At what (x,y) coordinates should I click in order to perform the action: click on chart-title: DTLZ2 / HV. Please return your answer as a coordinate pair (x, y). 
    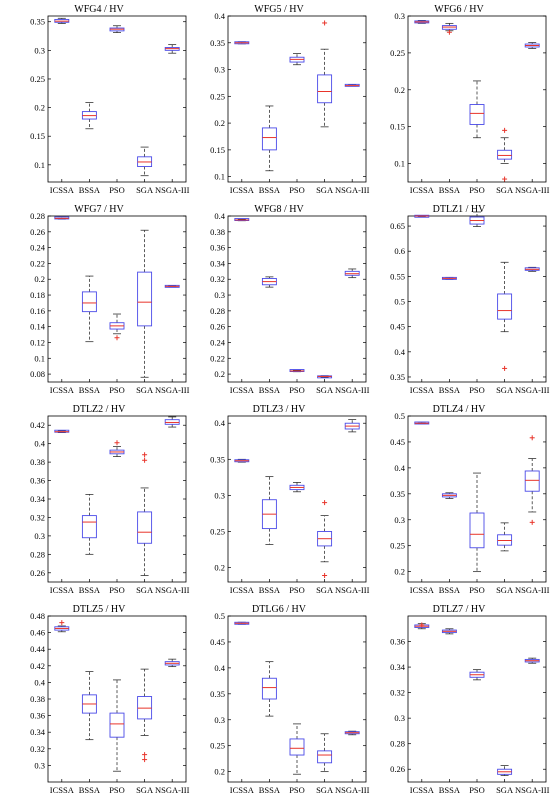
    Looking at the image, I should click on (99, 409).